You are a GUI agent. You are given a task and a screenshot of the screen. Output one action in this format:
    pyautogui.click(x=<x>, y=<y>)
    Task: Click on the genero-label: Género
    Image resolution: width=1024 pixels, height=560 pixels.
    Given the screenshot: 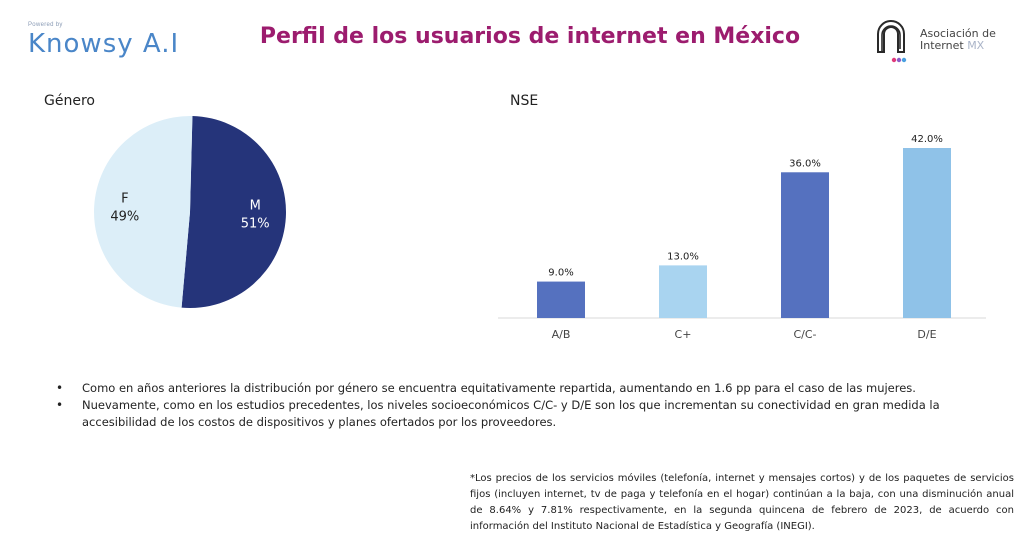 What is the action you would take?
    pyautogui.click(x=69, y=101)
    